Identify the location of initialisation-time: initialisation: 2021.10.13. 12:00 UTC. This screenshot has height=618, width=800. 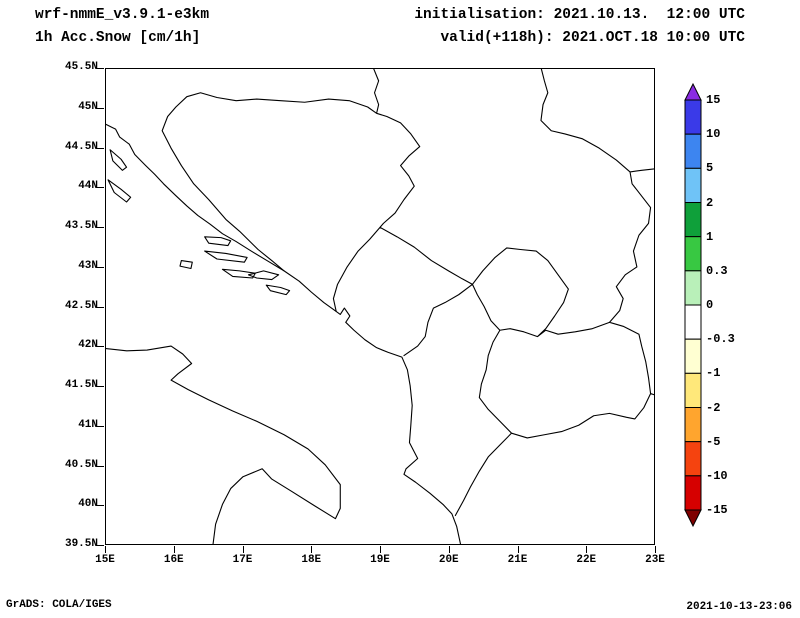
(579, 15).